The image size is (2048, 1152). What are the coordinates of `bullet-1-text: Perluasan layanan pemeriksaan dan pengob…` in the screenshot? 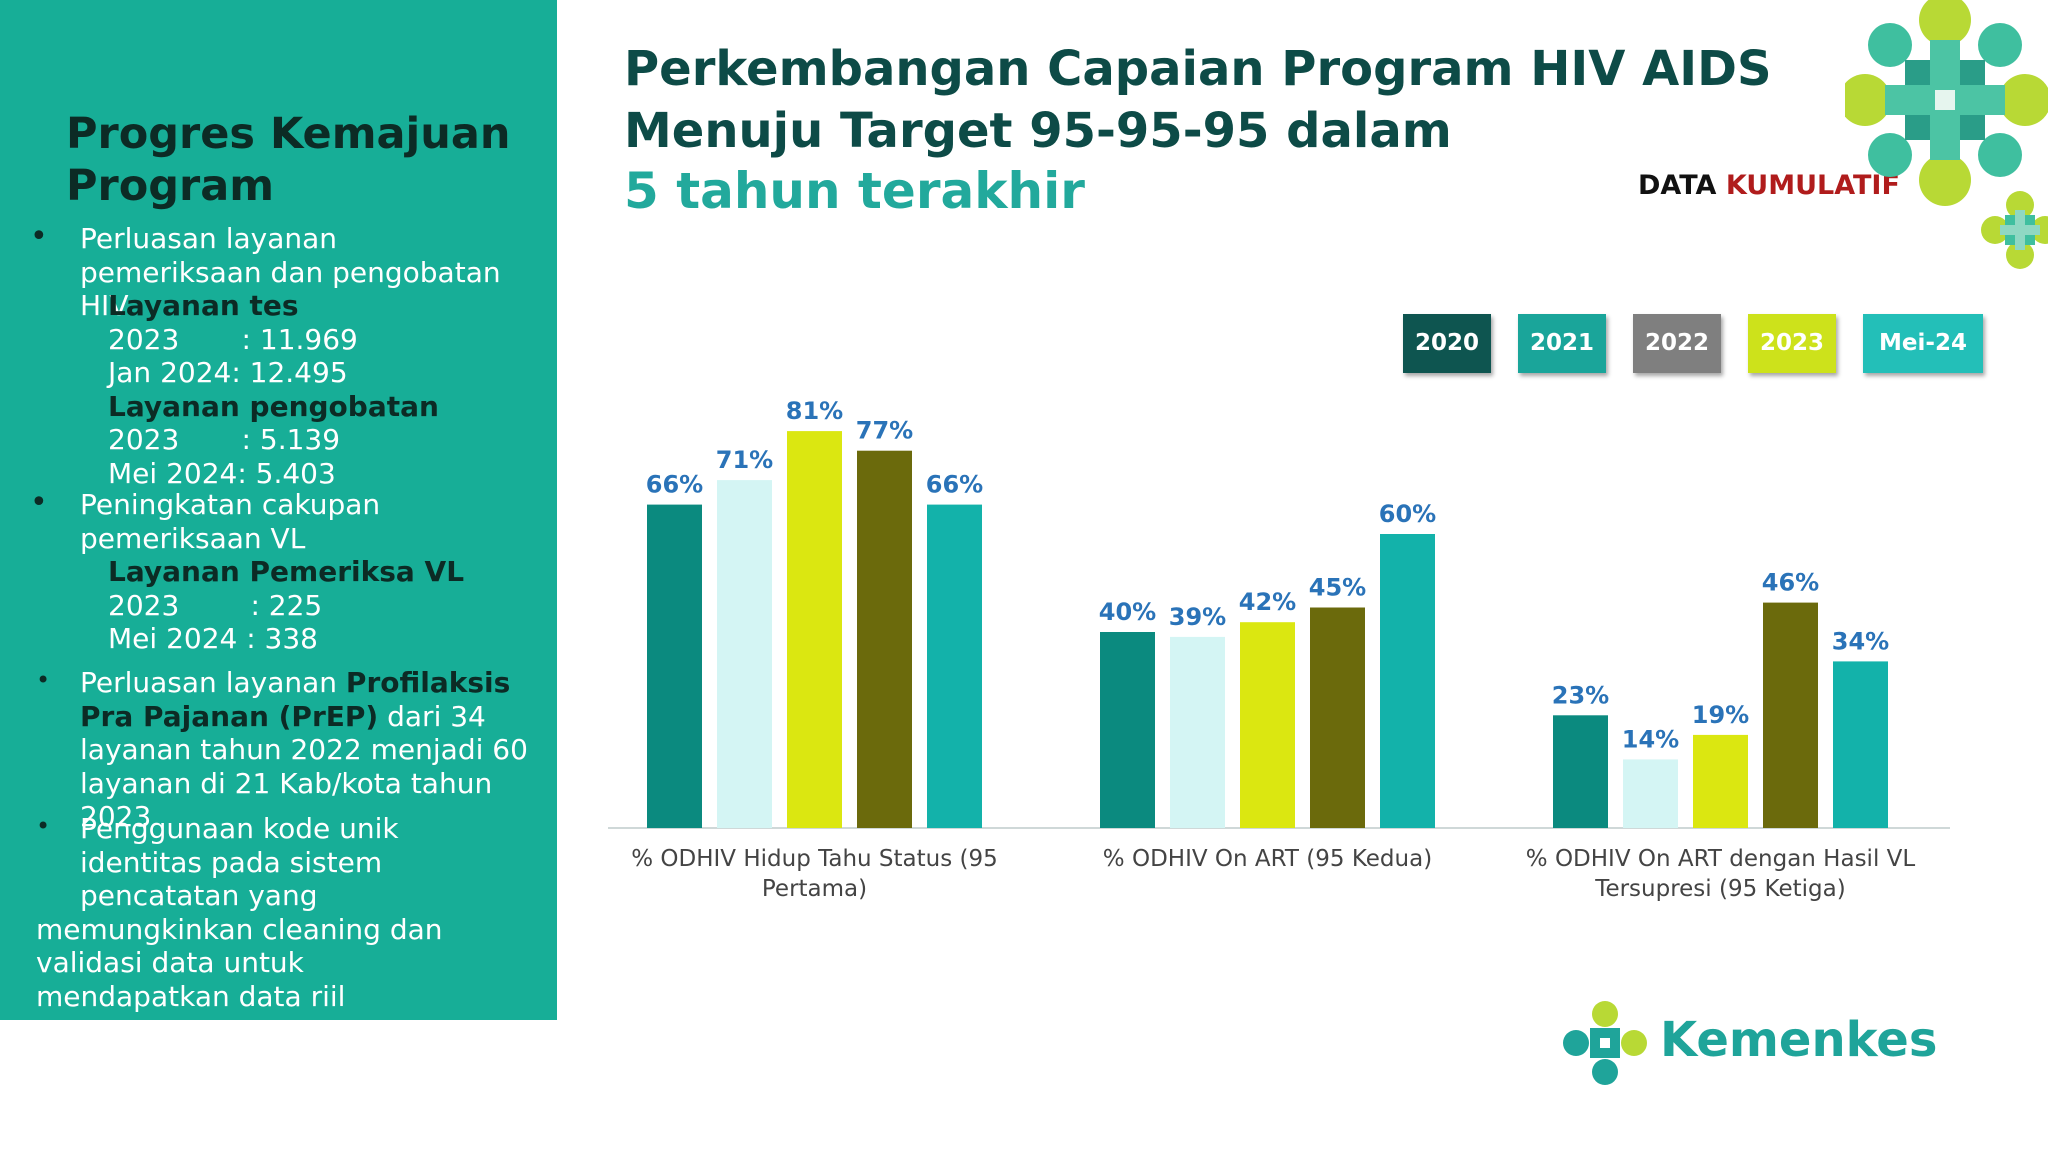 It's located at (290, 272).